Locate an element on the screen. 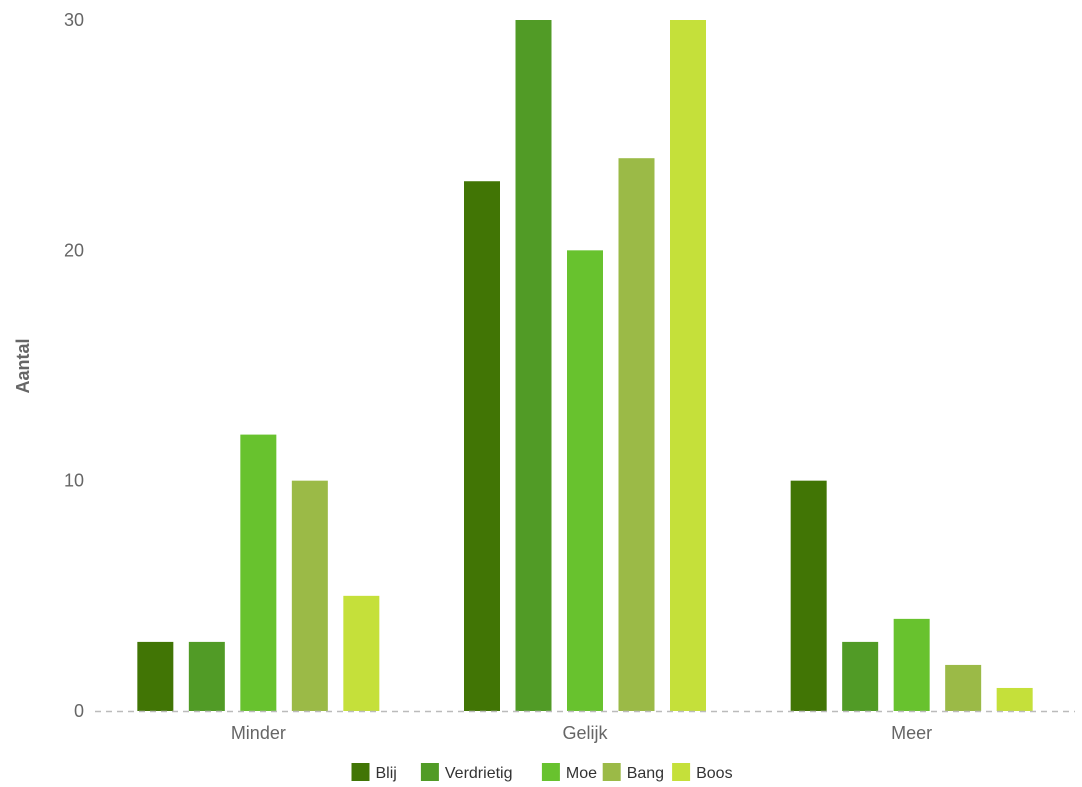 This screenshot has width=1082, height=787. legend-item-verdrietig: Verdrietig is located at coordinates (466, 772).